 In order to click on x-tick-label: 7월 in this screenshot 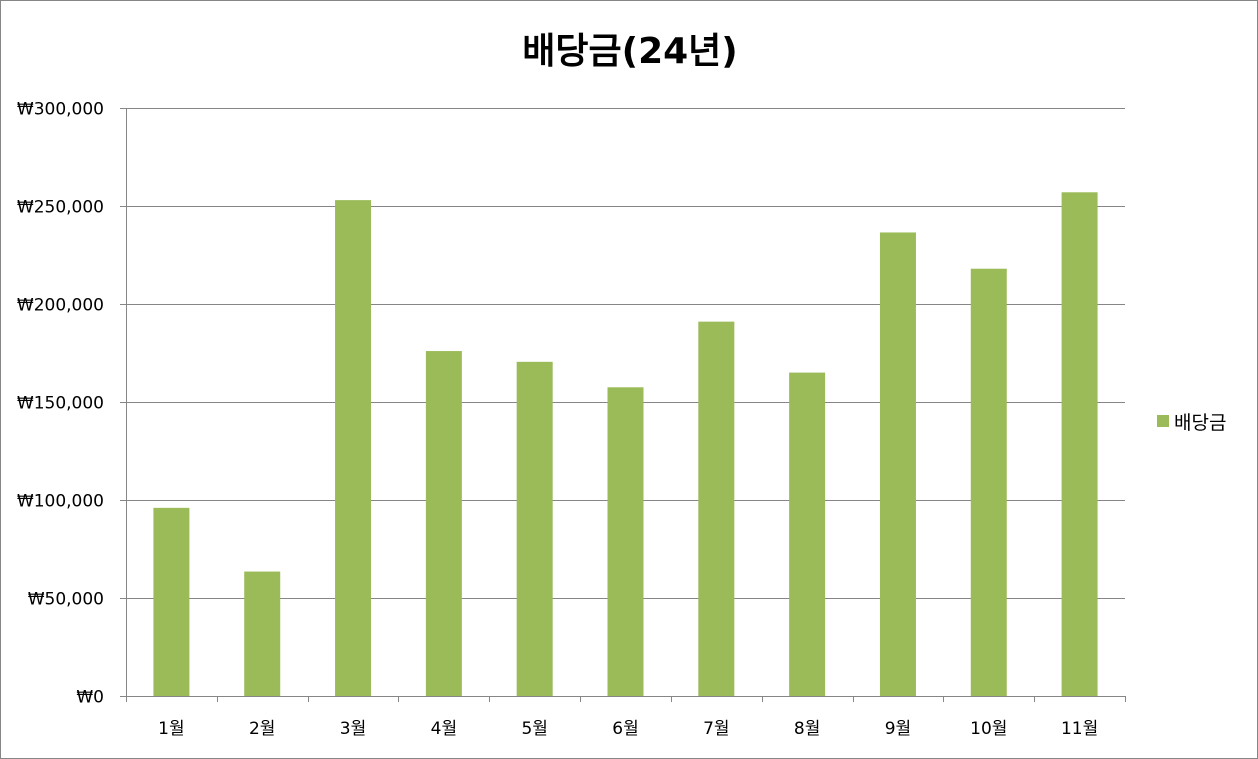, I will do `click(716, 729)`.